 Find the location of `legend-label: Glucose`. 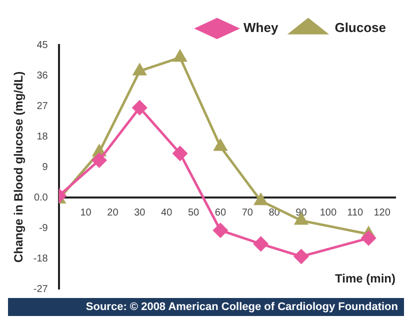

legend-label: Glucose is located at coordinates (360, 28).